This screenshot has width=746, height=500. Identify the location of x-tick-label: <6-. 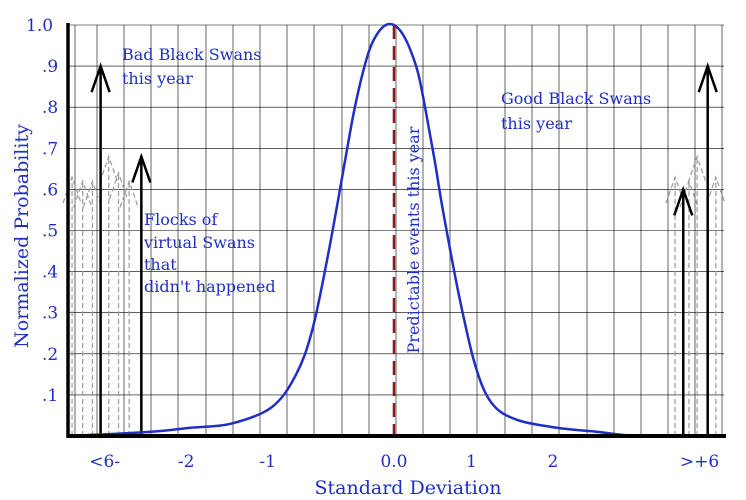
(104, 462).